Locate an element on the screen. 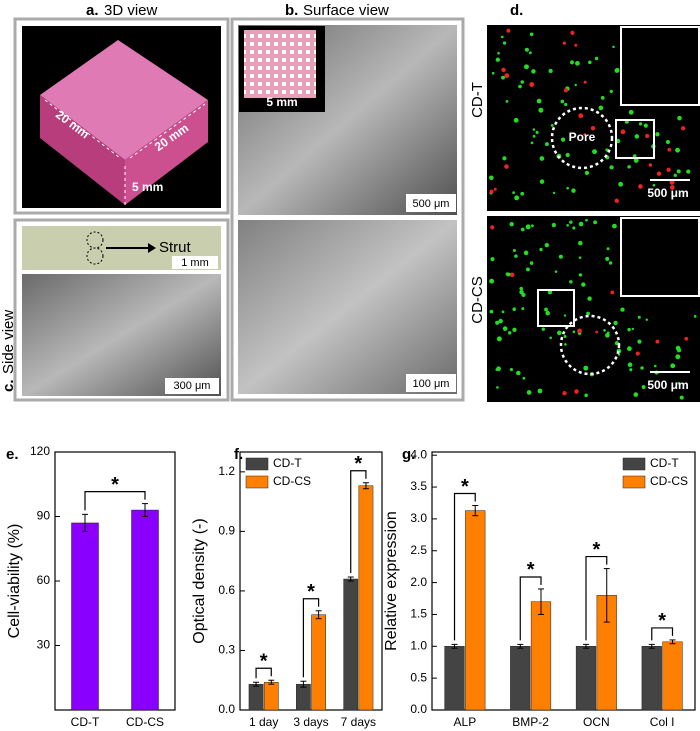  legend-label: CD-T is located at coordinates (664, 463).